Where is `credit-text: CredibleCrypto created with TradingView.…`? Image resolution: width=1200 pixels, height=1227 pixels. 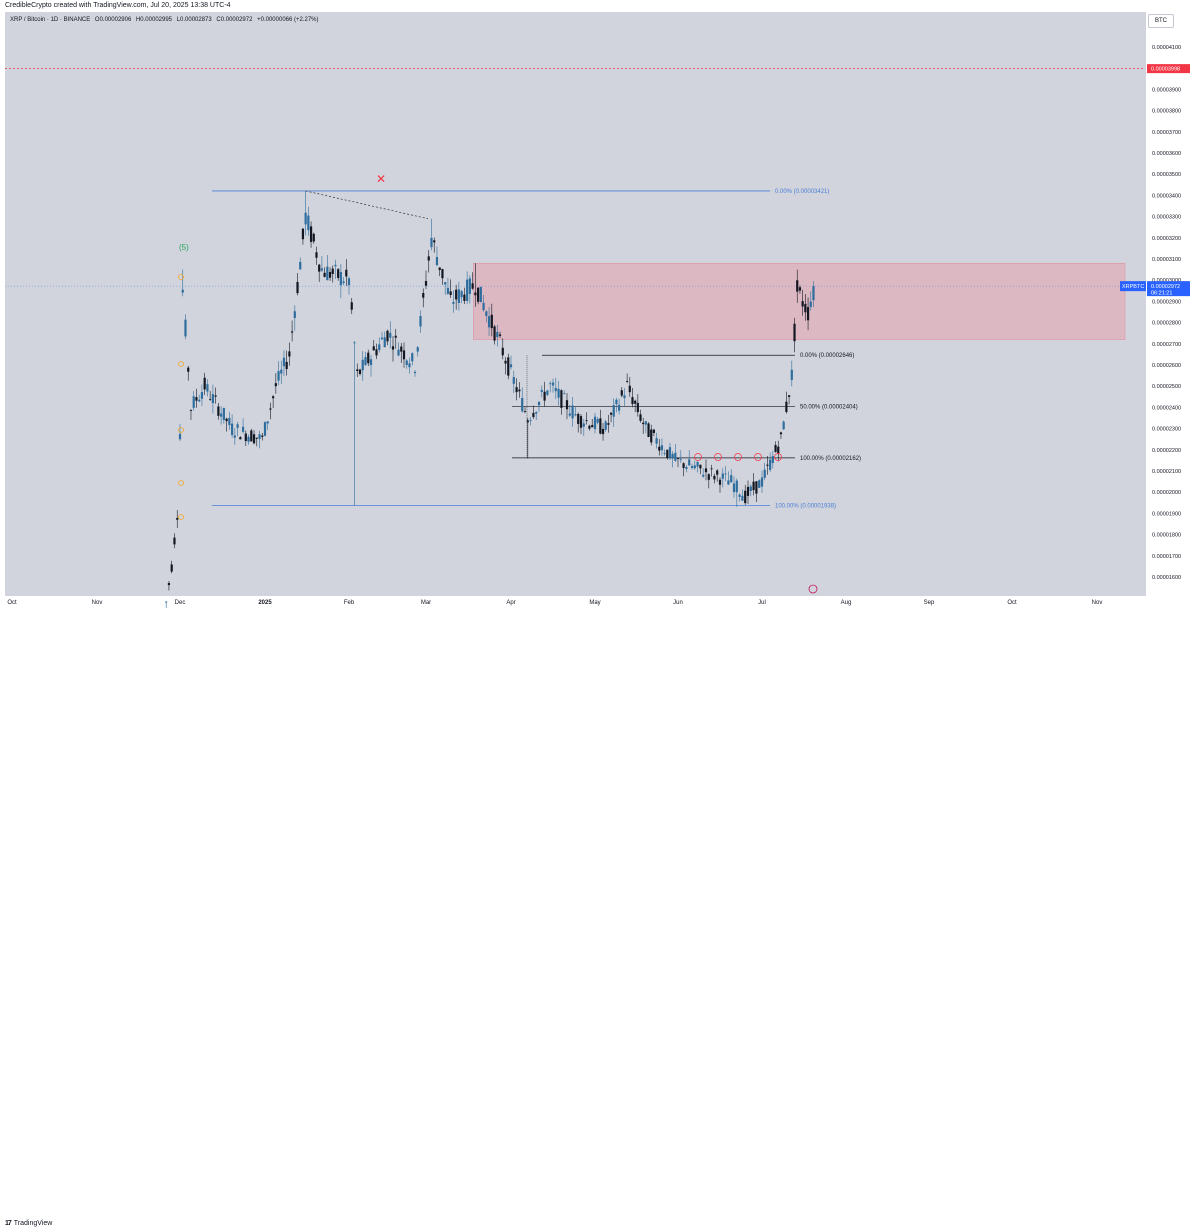 credit-text: CredibleCrypto created with TradingView.… is located at coordinates (118, 5).